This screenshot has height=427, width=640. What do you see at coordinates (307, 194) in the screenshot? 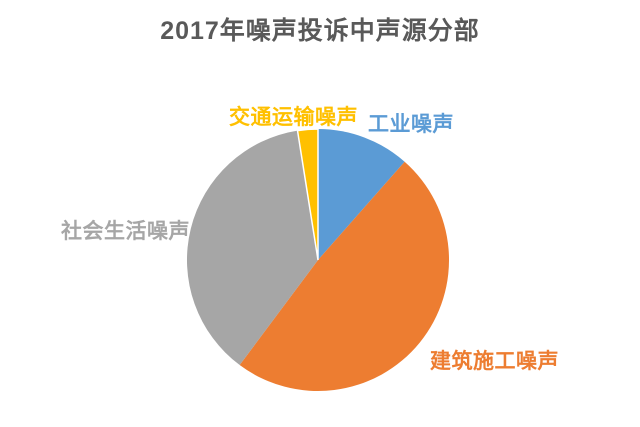
I see `pie-slice-traffic-noise` at bounding box center [307, 194].